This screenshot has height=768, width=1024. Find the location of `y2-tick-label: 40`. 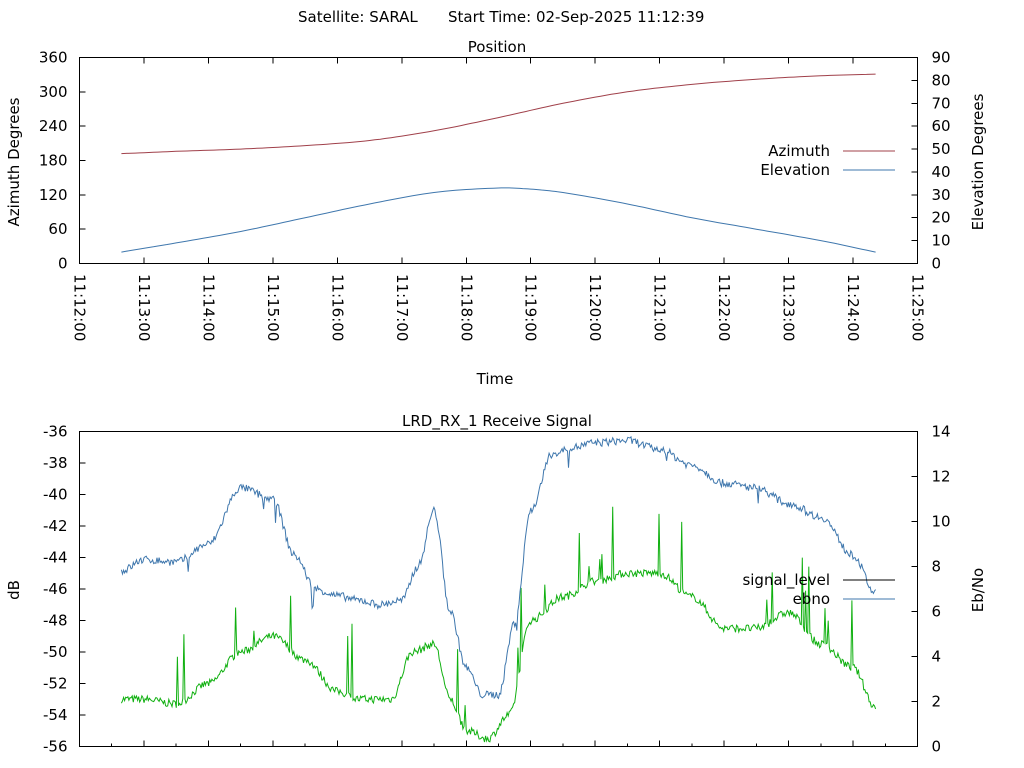

y2-tick-label: 40 is located at coordinates (941, 172).